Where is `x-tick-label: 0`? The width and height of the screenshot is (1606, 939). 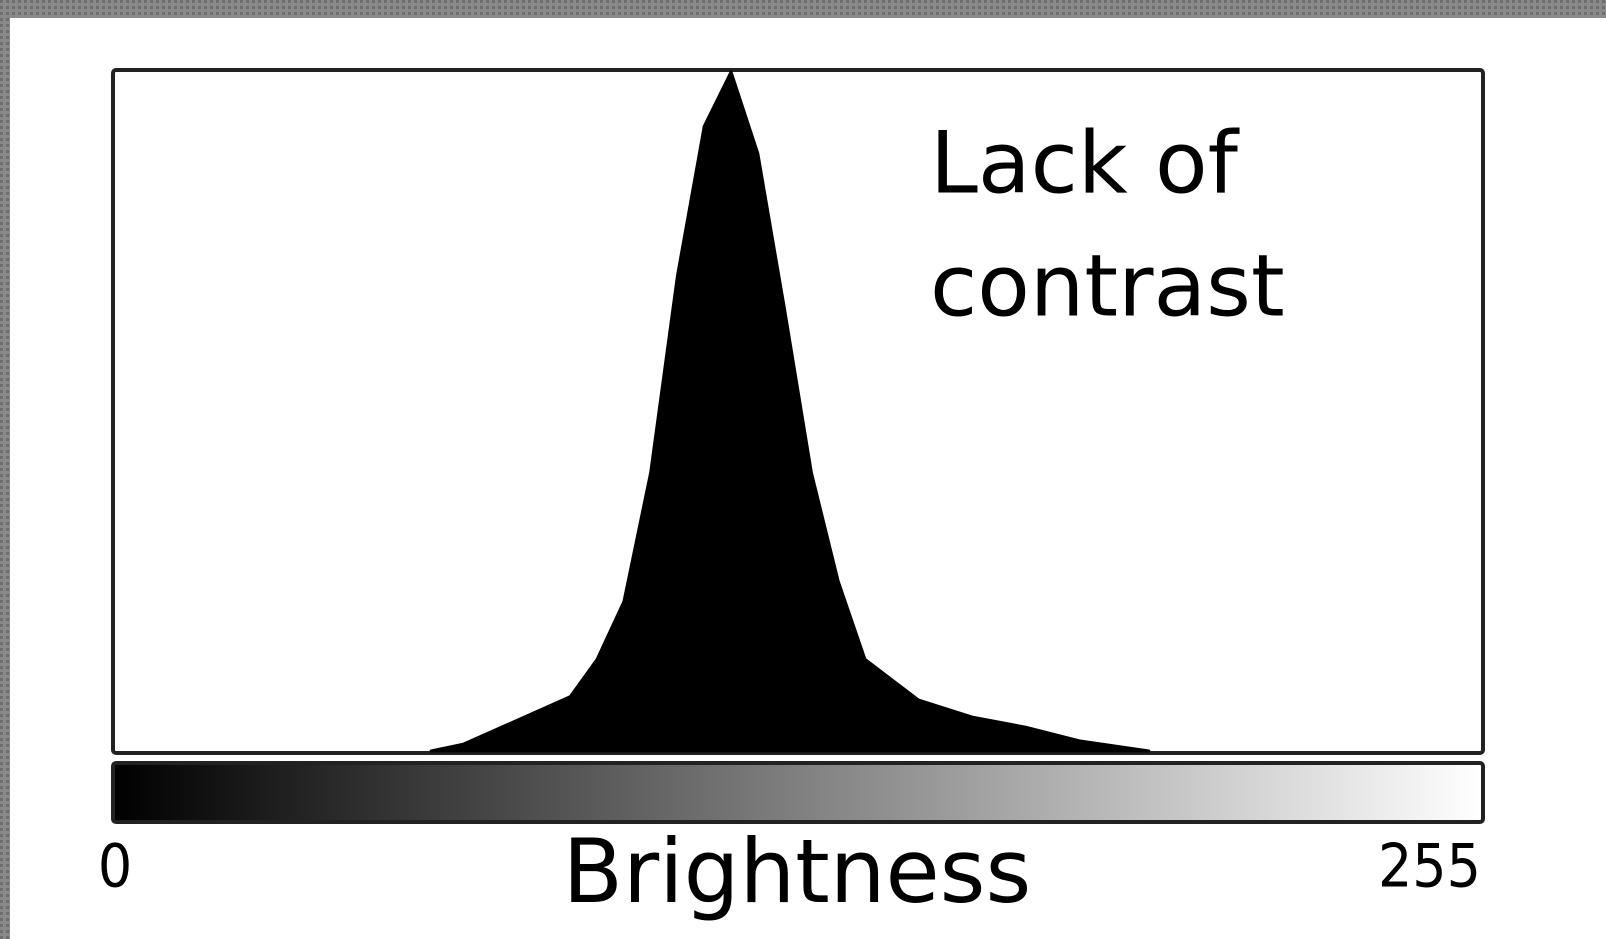
x-tick-label: 0 is located at coordinates (115, 866).